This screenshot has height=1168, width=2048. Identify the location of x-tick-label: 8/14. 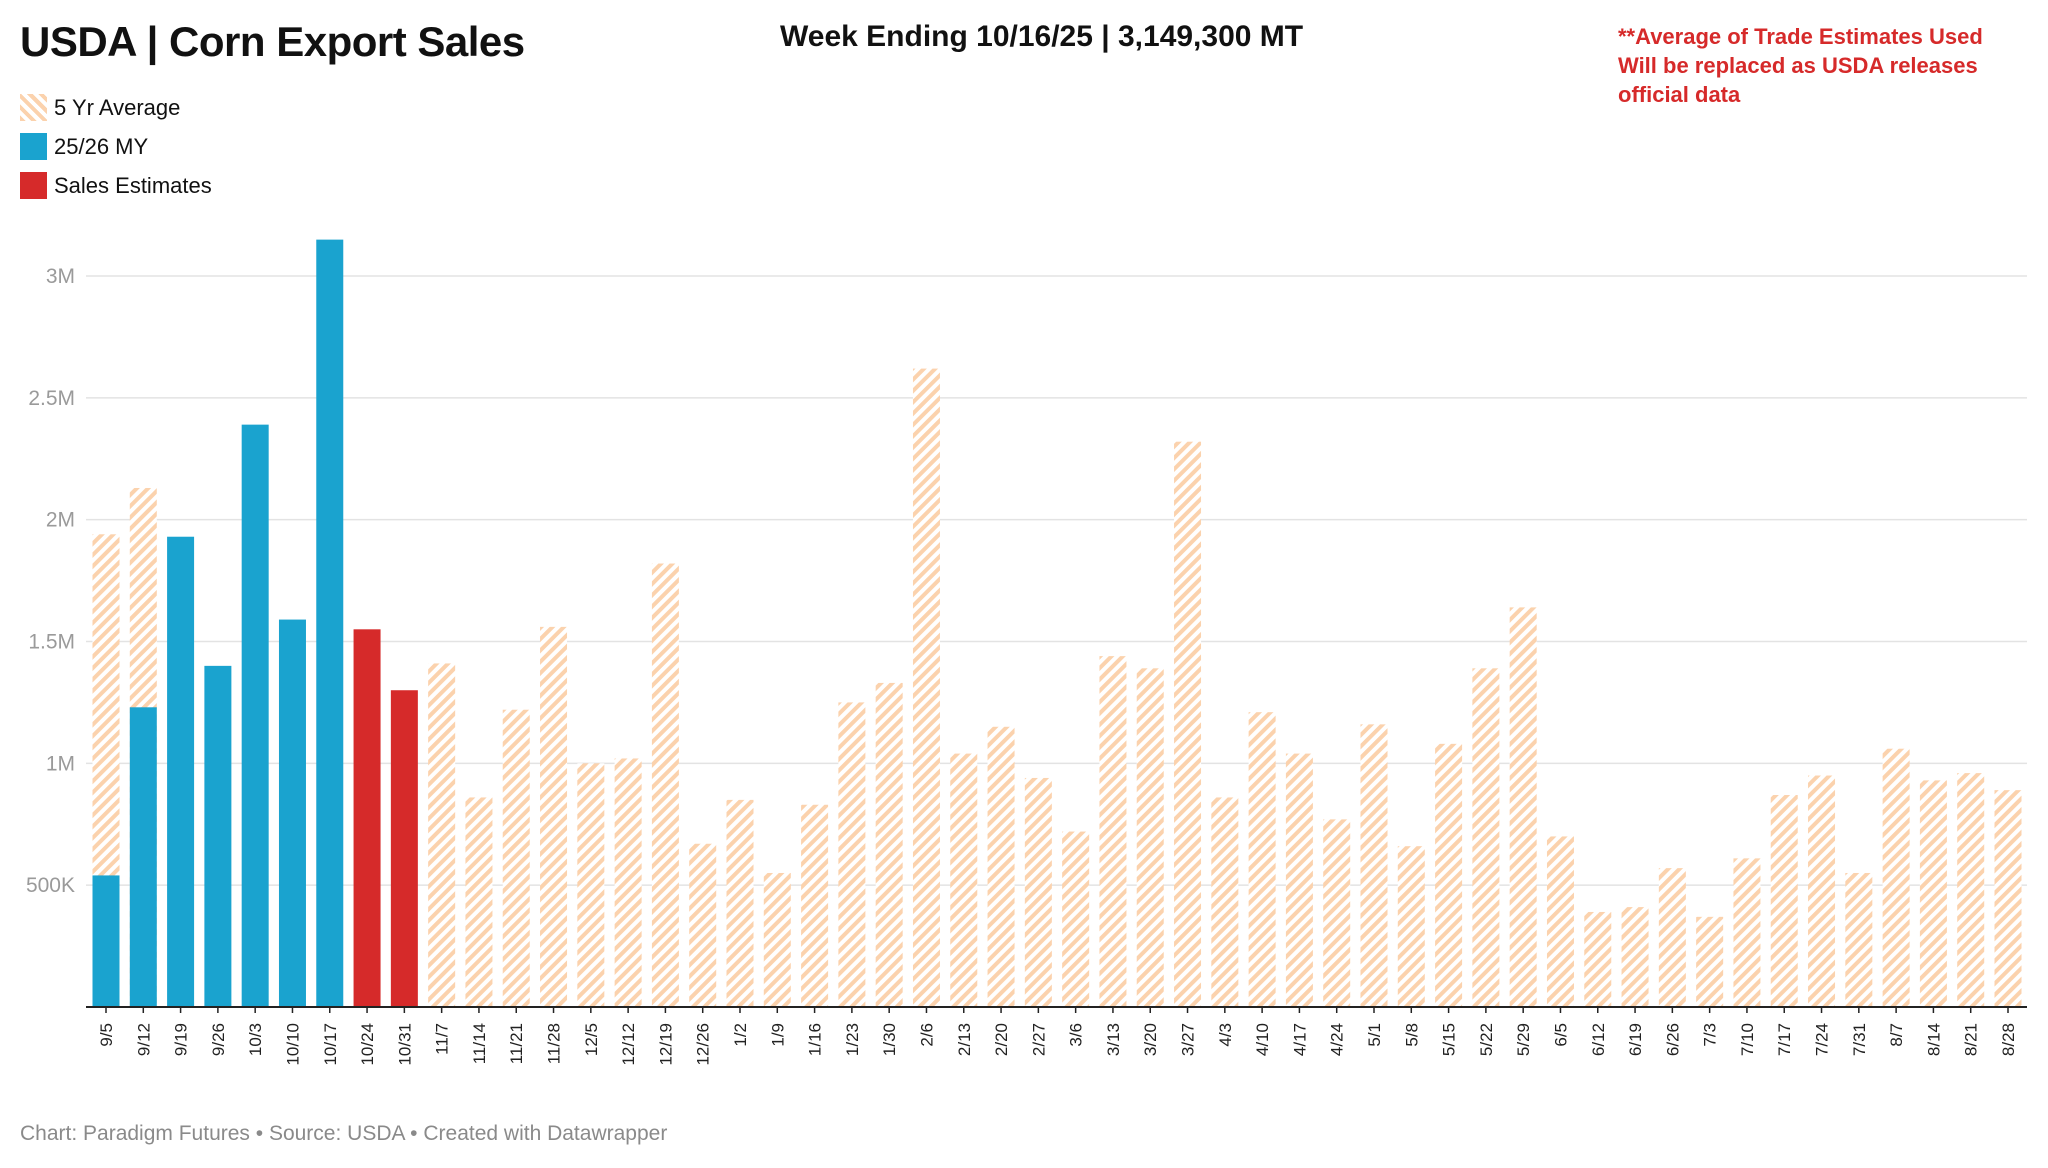
(1933, 1039).